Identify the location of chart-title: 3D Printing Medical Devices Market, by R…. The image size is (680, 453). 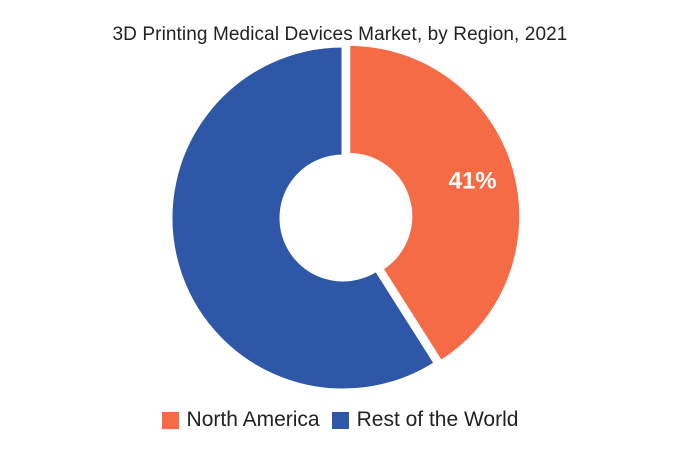
(340, 34).